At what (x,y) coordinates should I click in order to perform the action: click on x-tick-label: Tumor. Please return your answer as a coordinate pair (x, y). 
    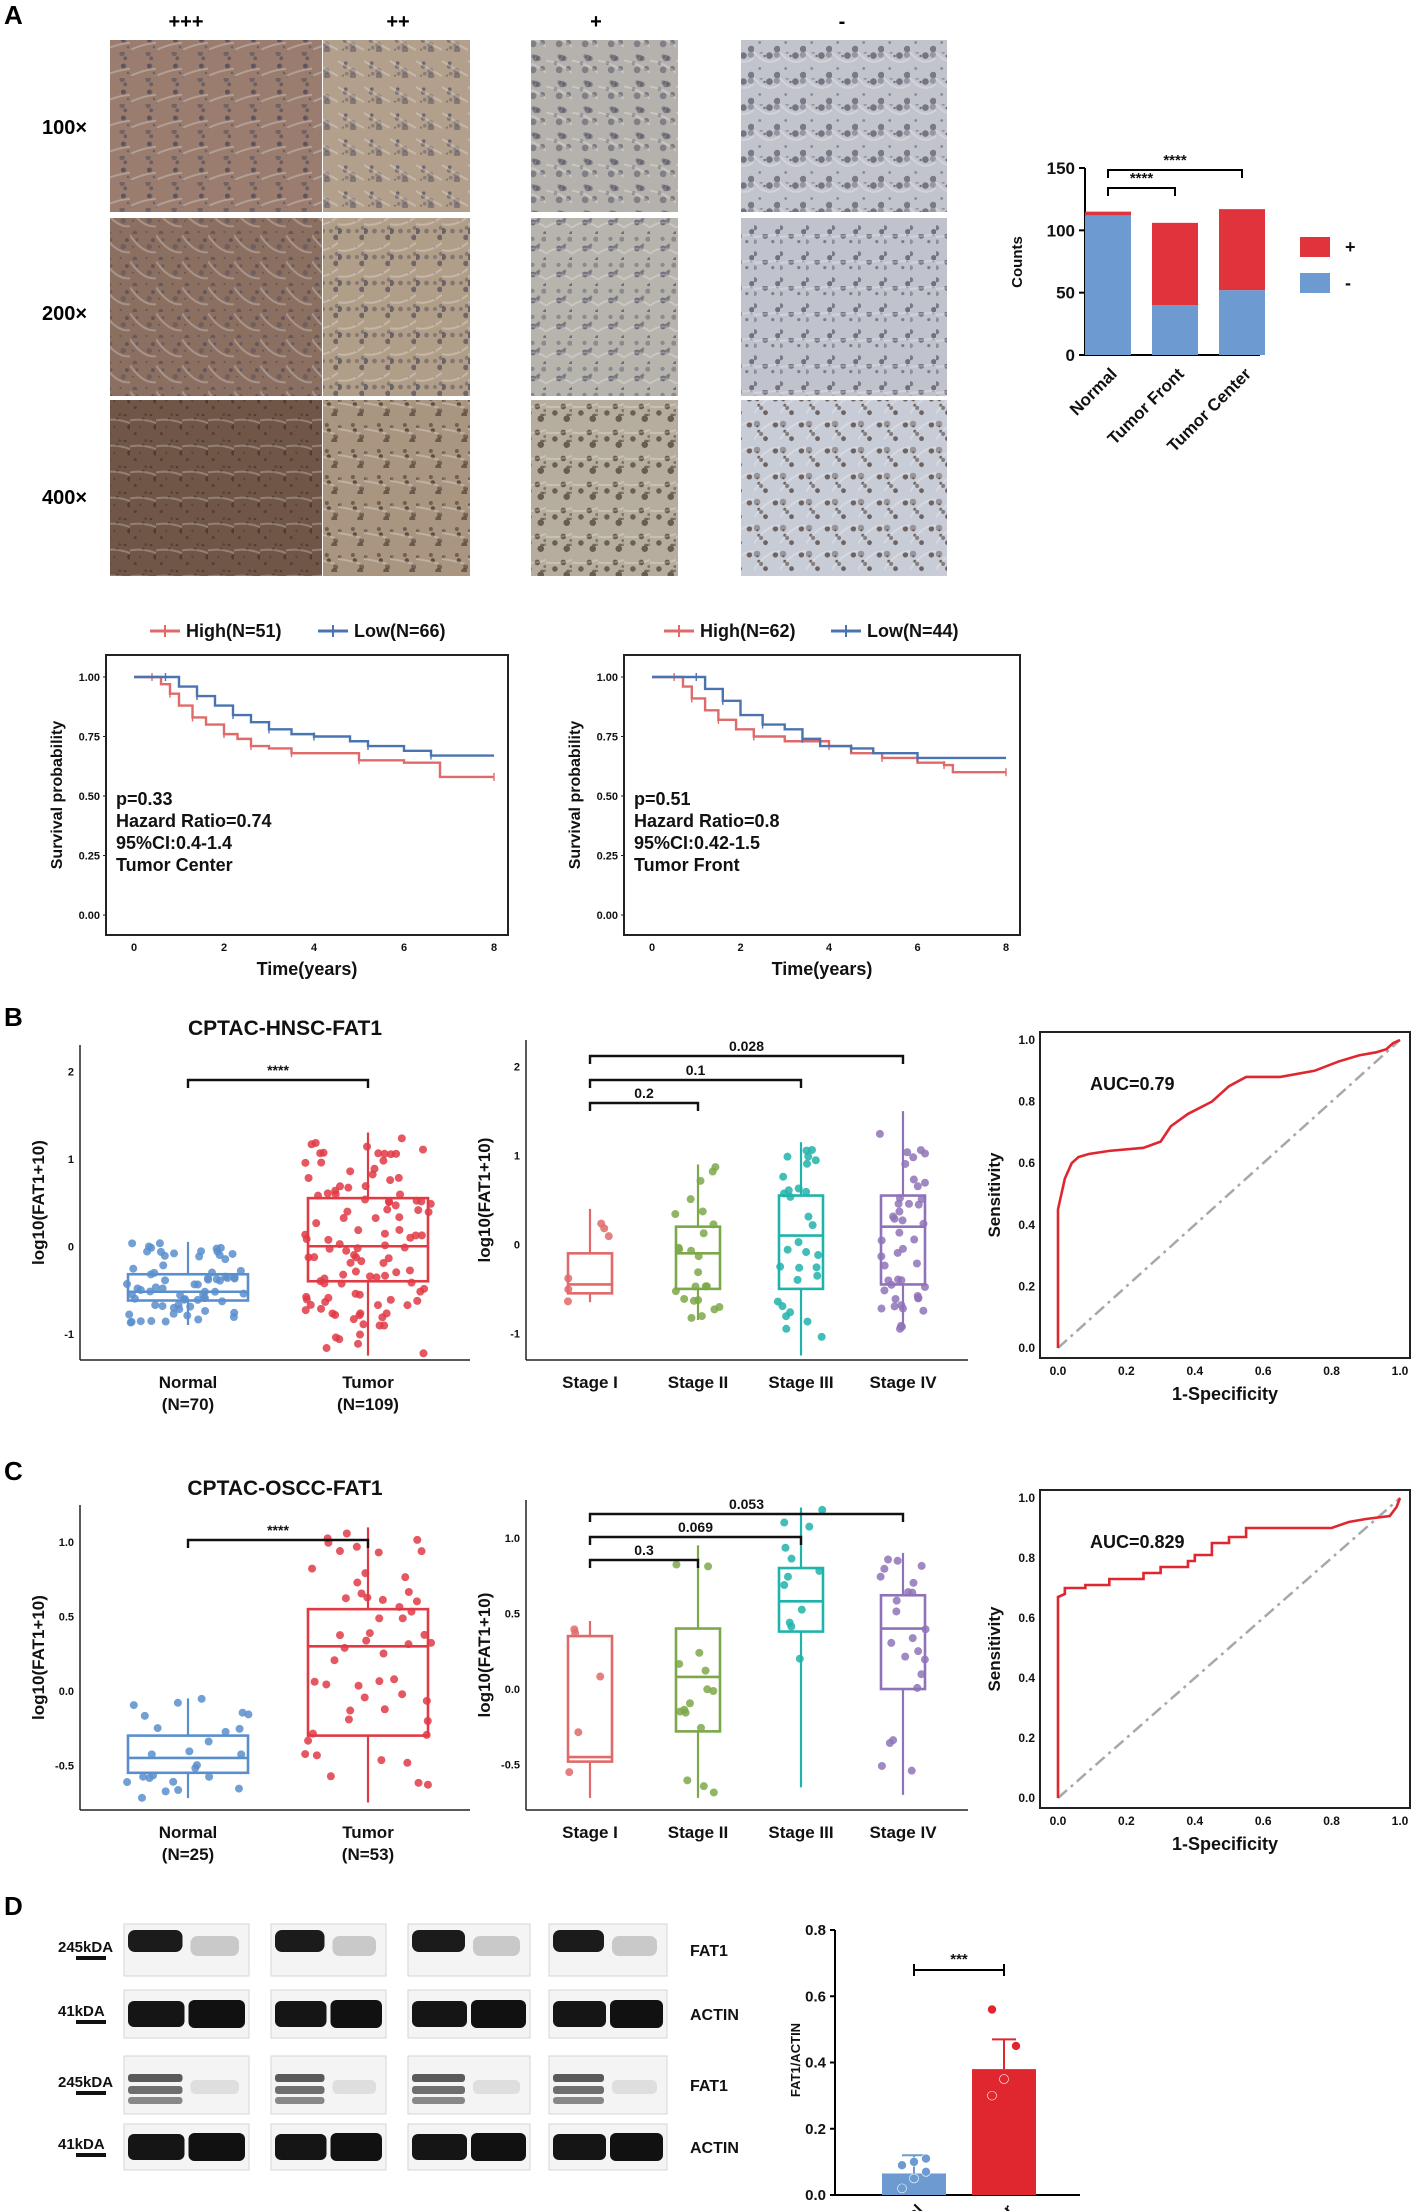
    Looking at the image, I should click on (368, 1832).